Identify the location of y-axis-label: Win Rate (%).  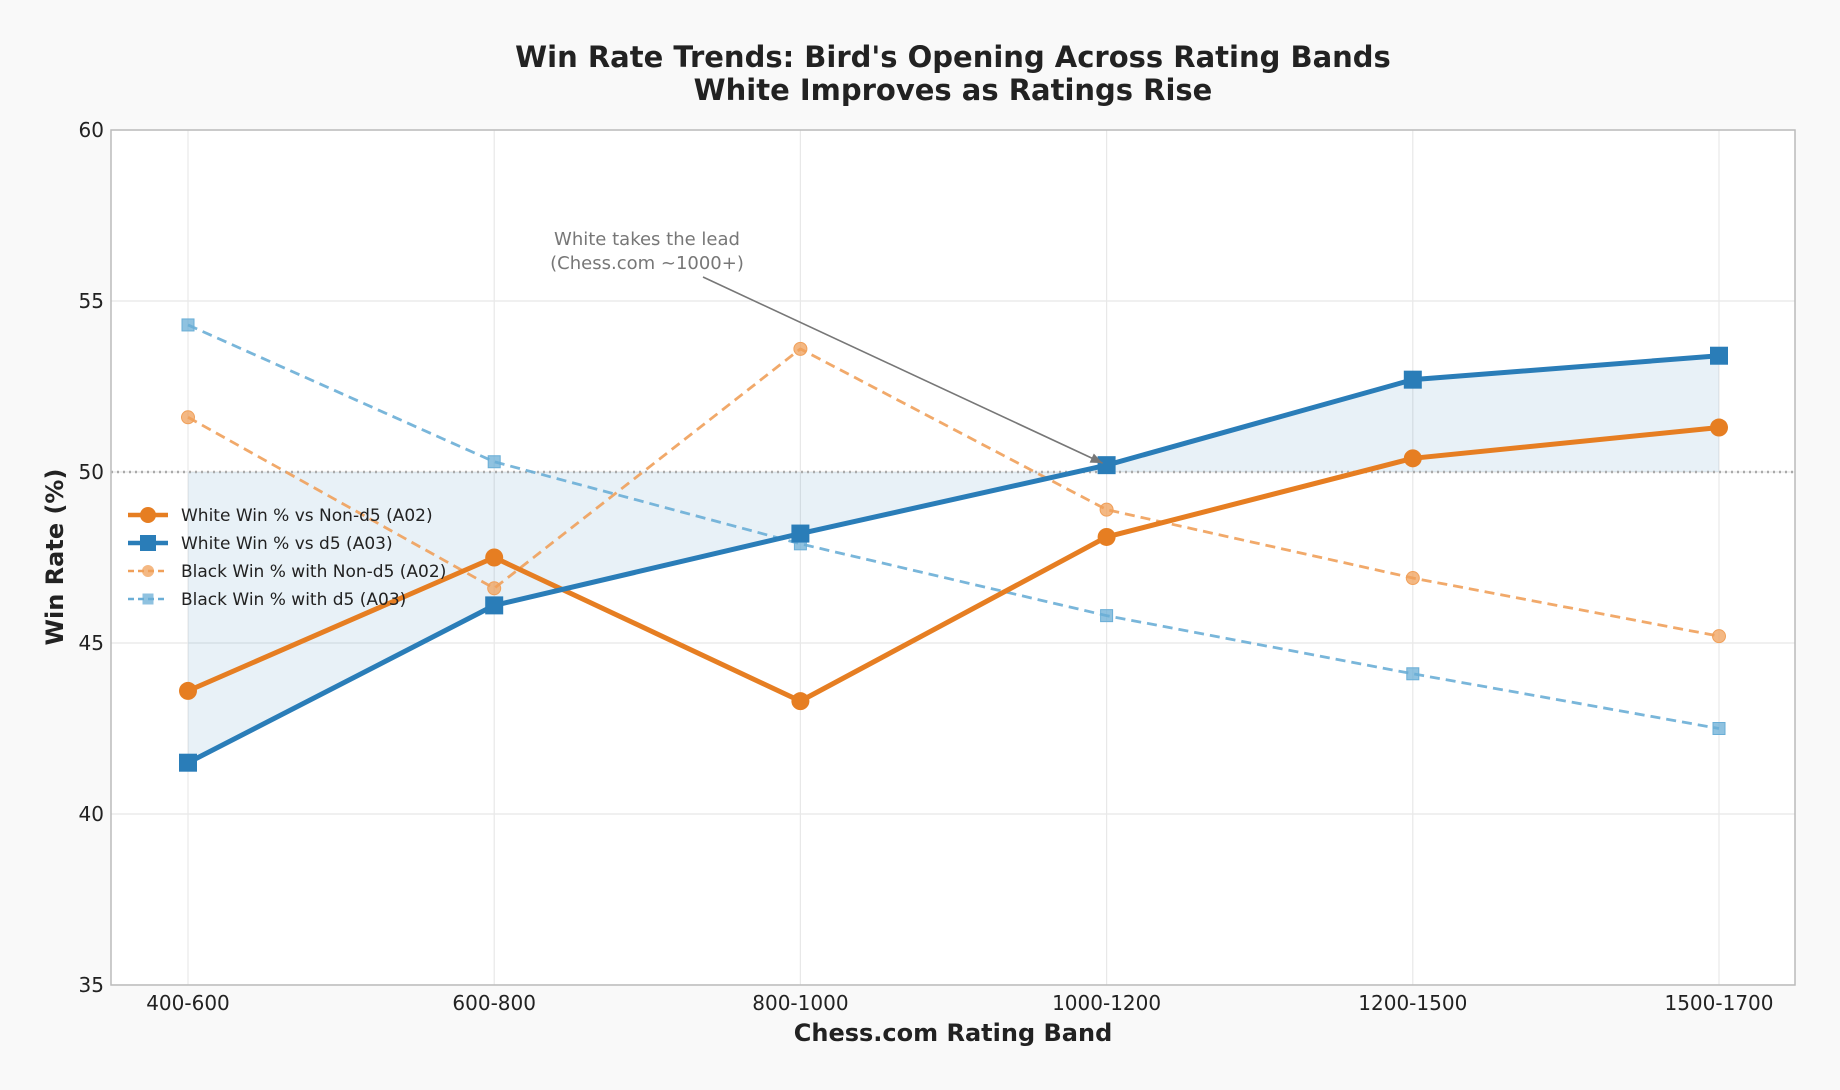
(55, 557).